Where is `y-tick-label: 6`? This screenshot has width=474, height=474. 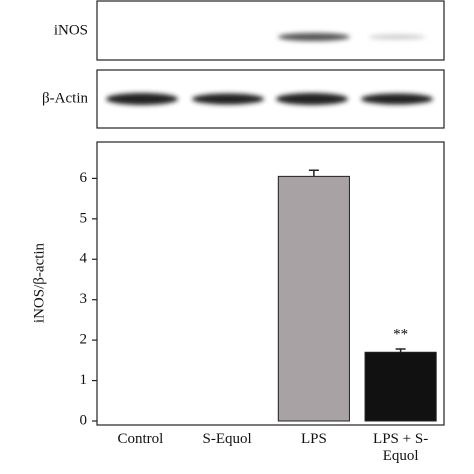
y-tick-label: 6 is located at coordinates (84, 178).